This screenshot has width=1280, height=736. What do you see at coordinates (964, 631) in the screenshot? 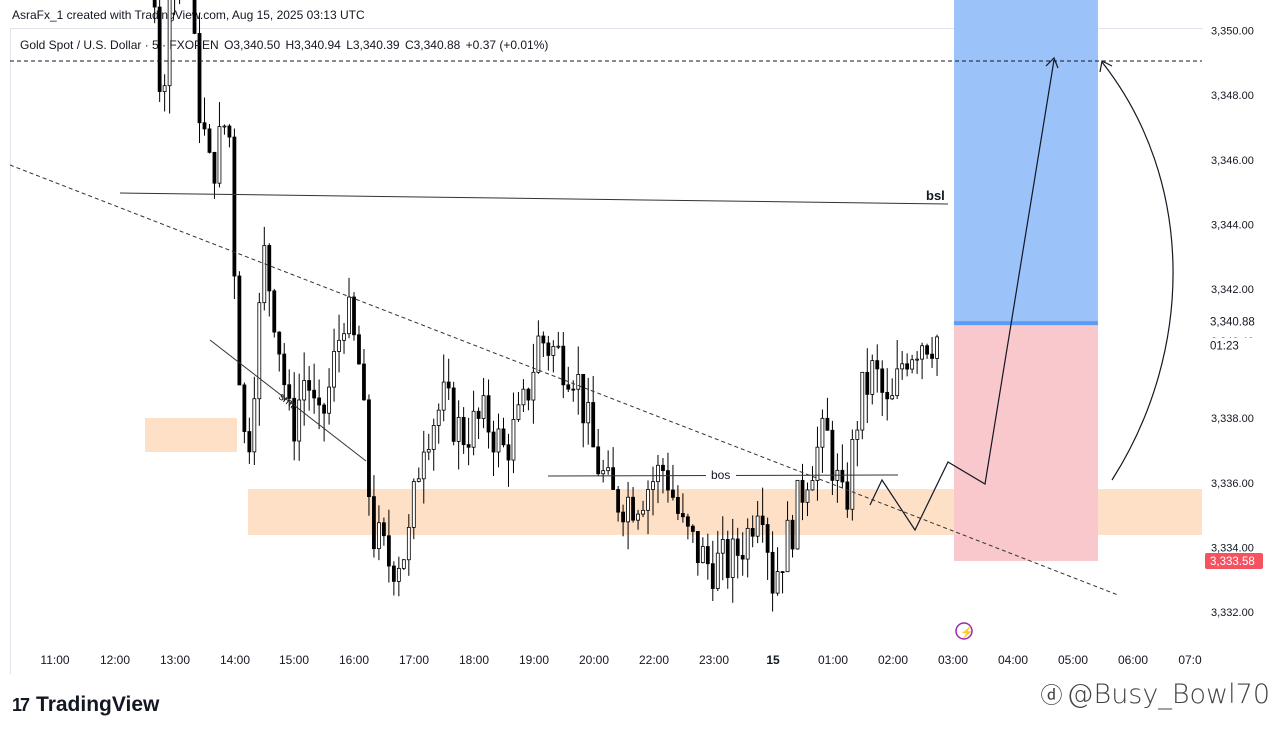
I see `lightning-icon` at bounding box center [964, 631].